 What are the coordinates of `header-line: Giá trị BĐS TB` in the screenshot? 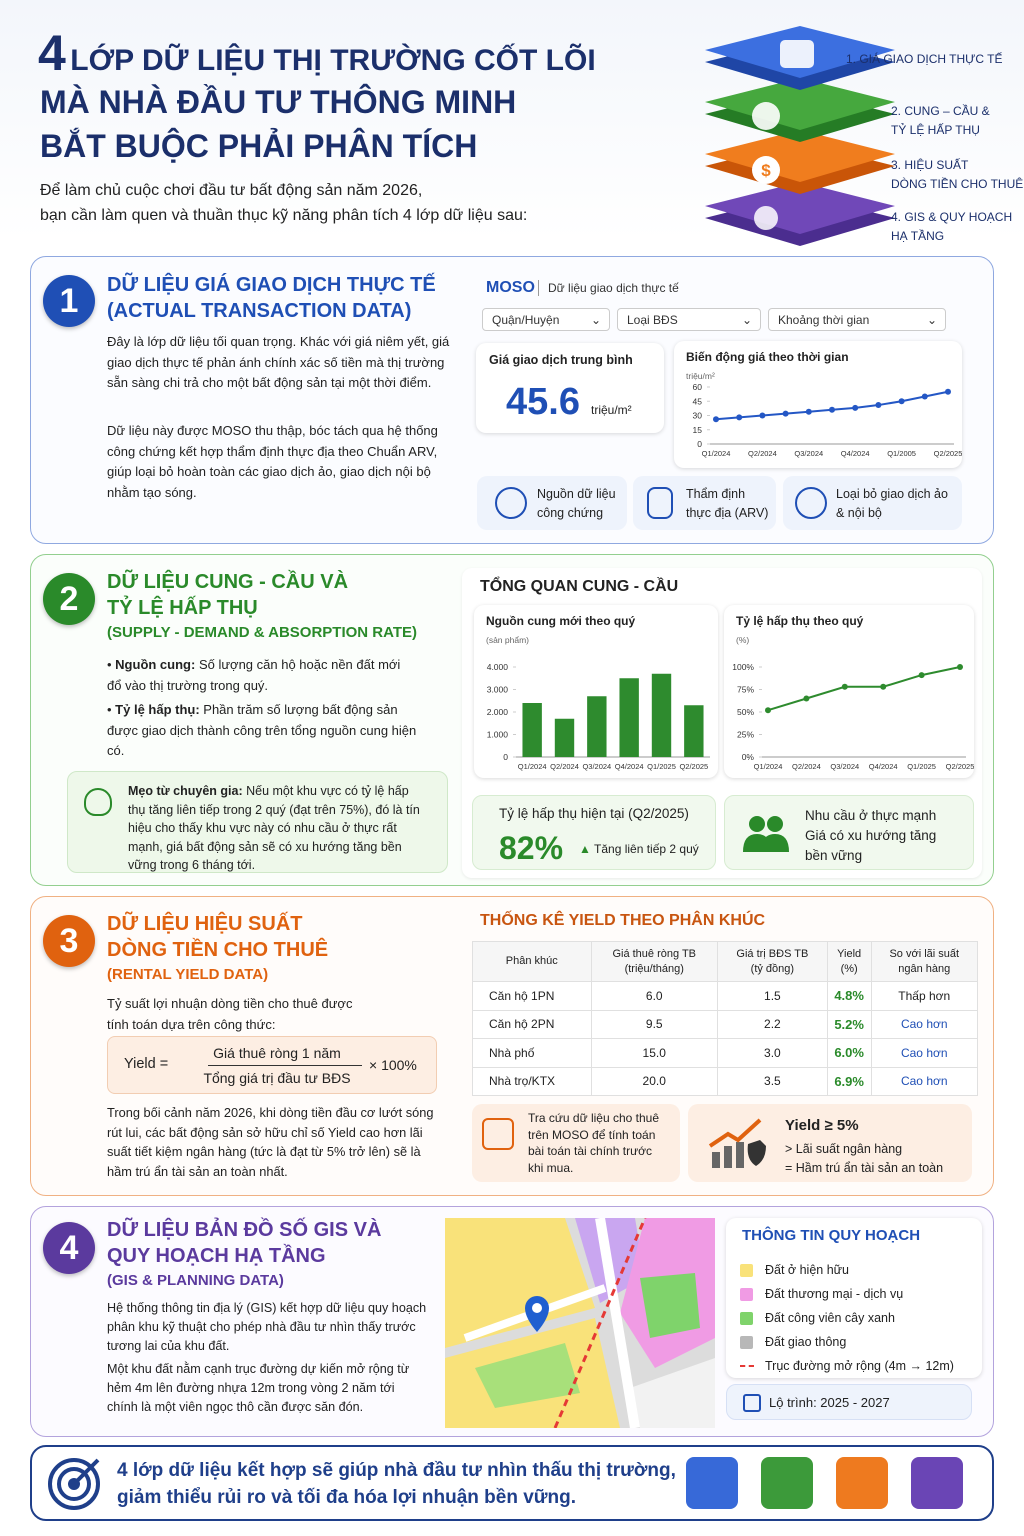 It's located at (772, 953).